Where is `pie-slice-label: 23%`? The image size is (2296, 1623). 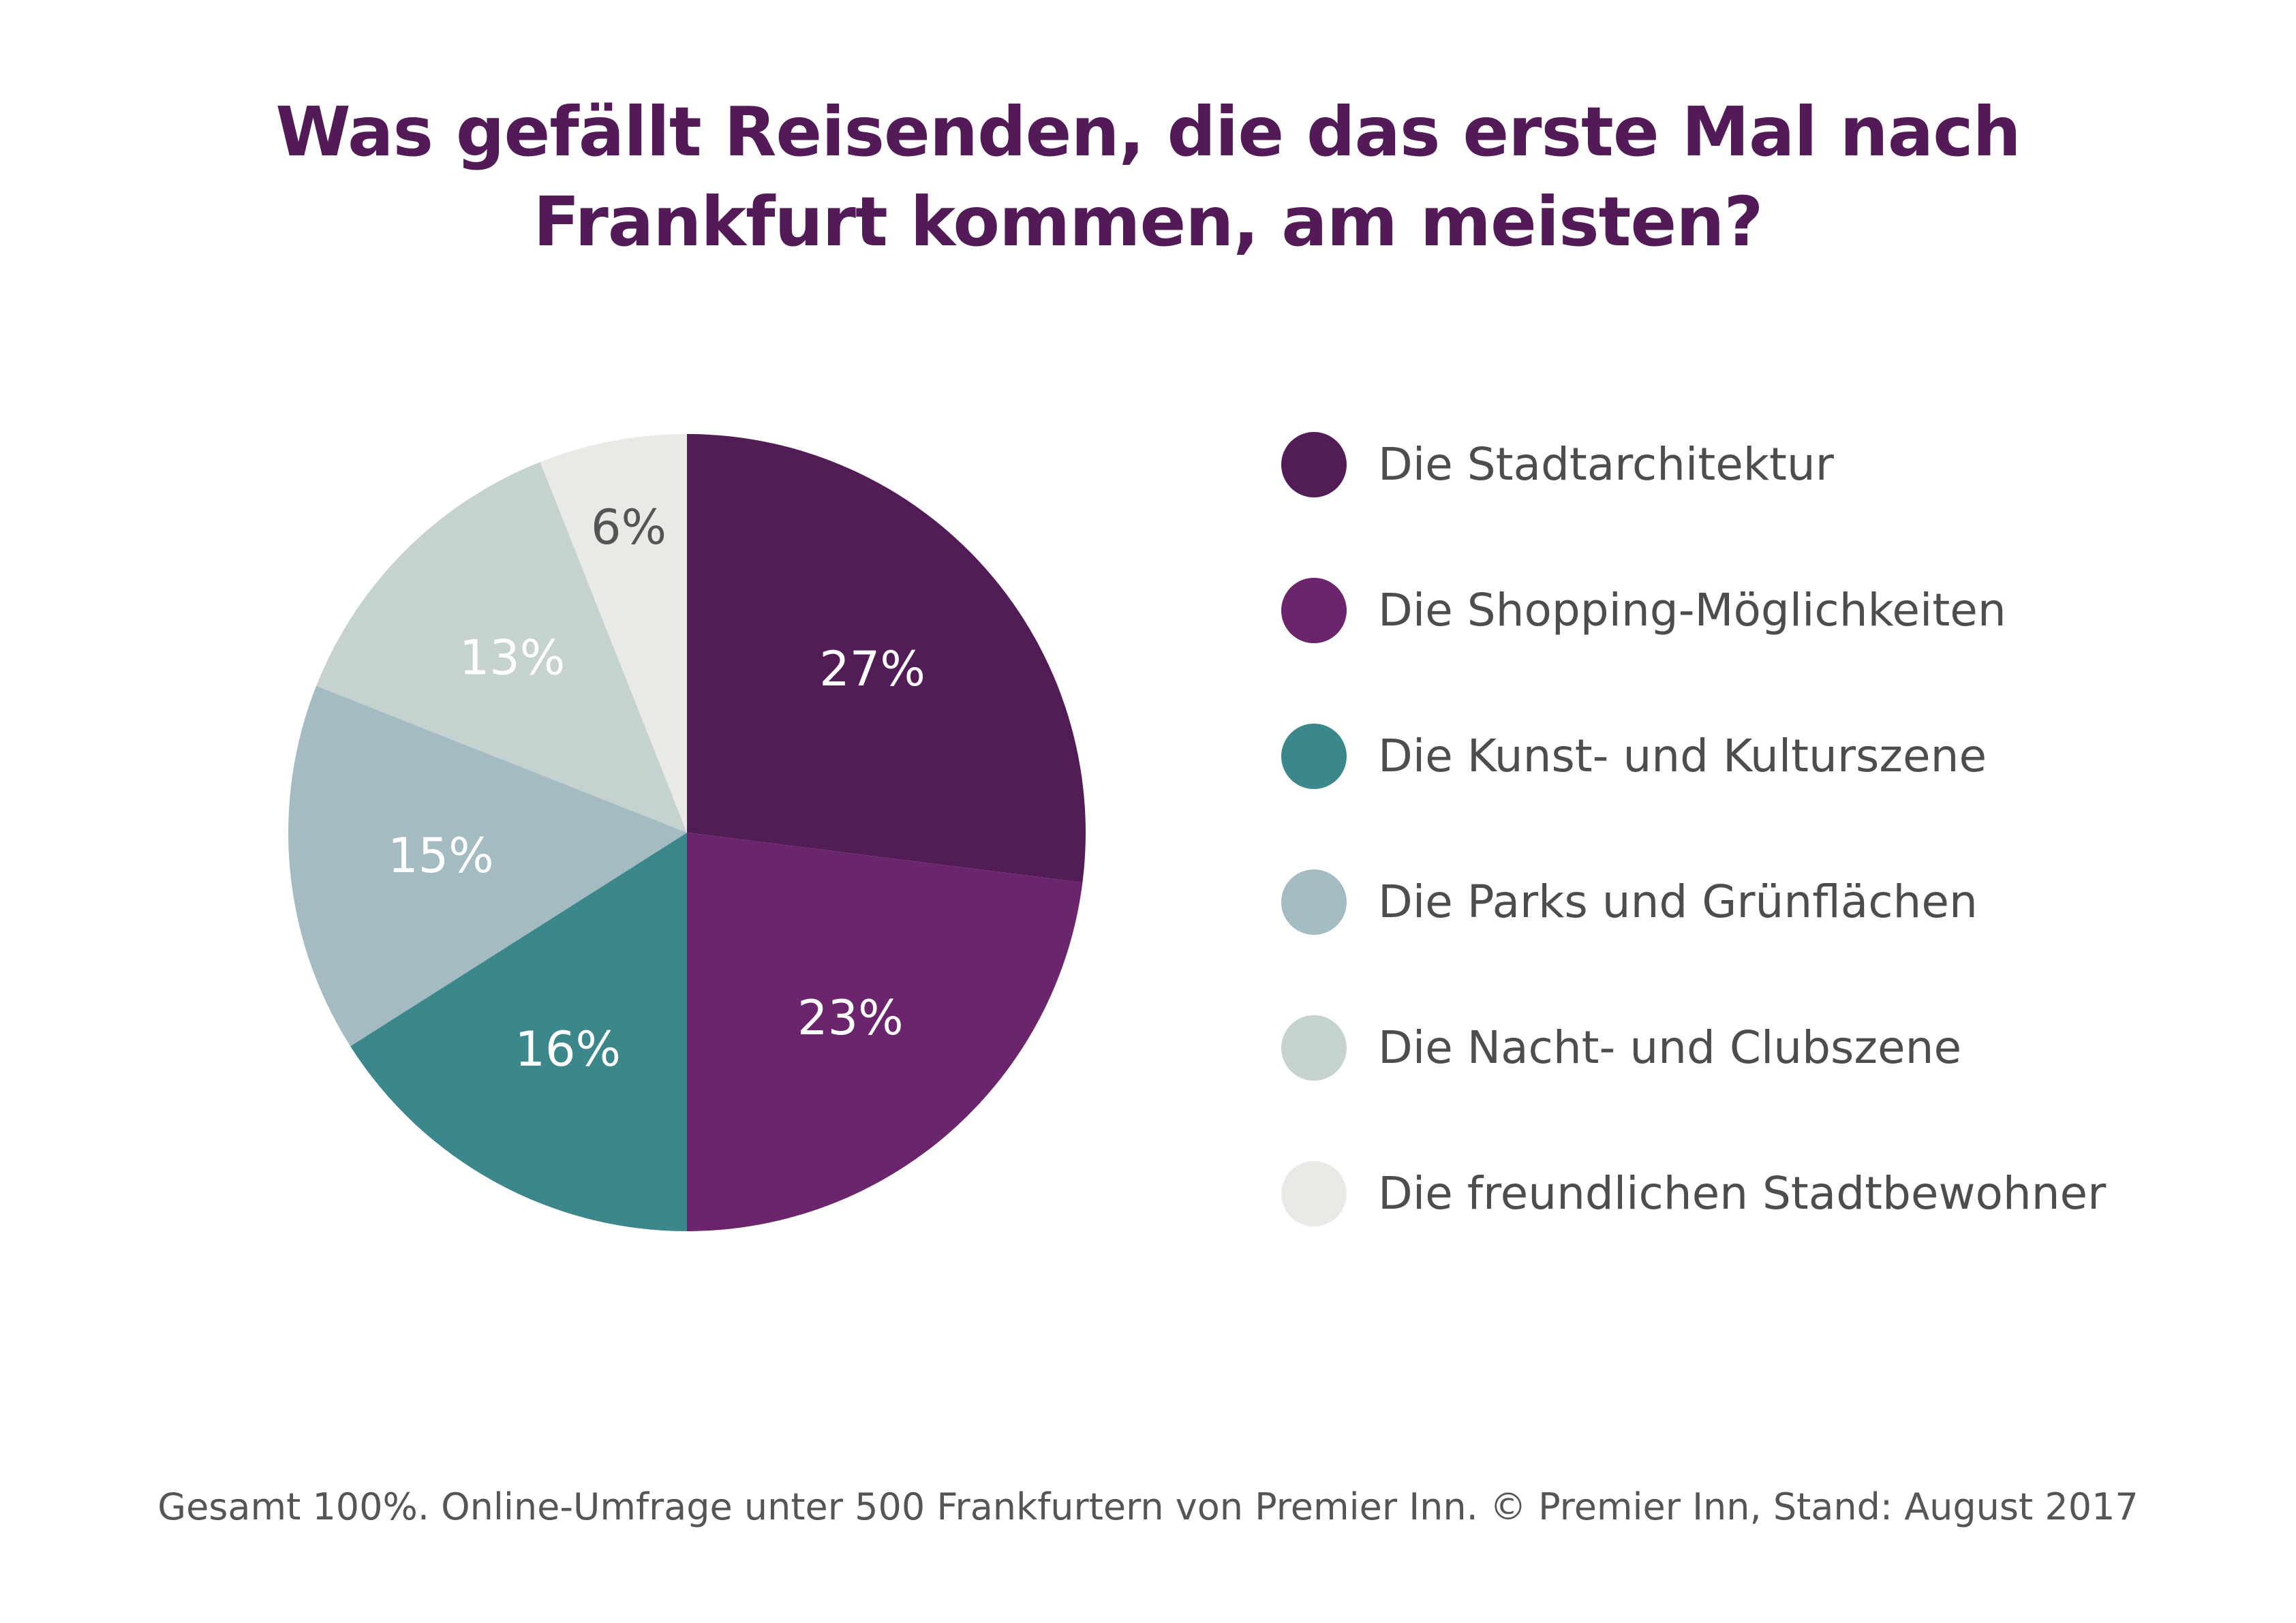 pie-slice-label: 23% is located at coordinates (850, 1018).